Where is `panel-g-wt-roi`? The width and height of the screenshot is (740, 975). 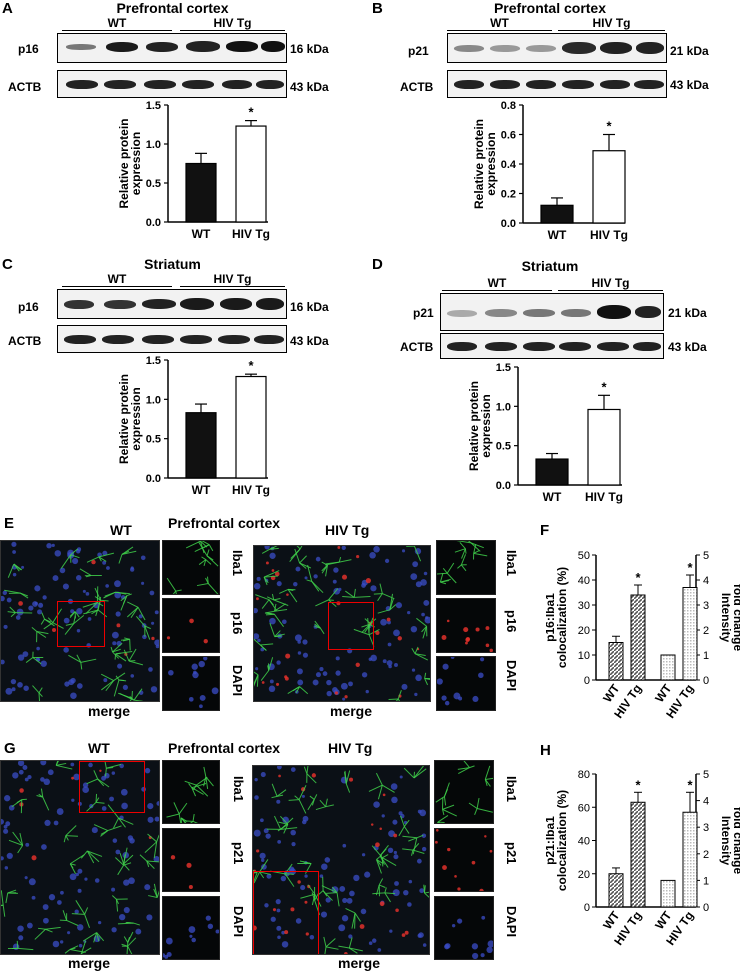 panel-g-wt-roi is located at coordinates (112, 787).